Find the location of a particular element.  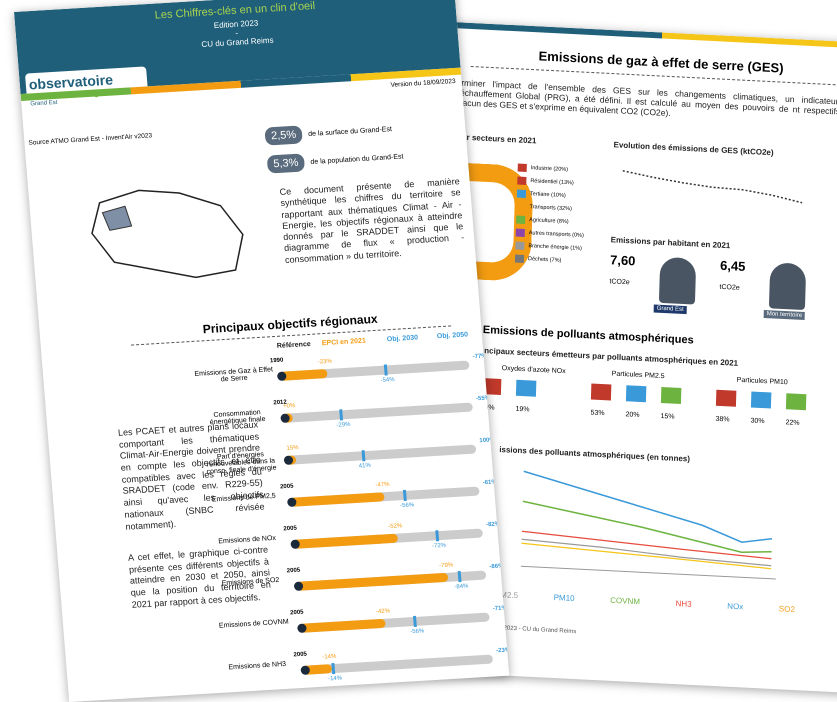

objective-label: Emissions de COVNM is located at coordinates (254, 624).